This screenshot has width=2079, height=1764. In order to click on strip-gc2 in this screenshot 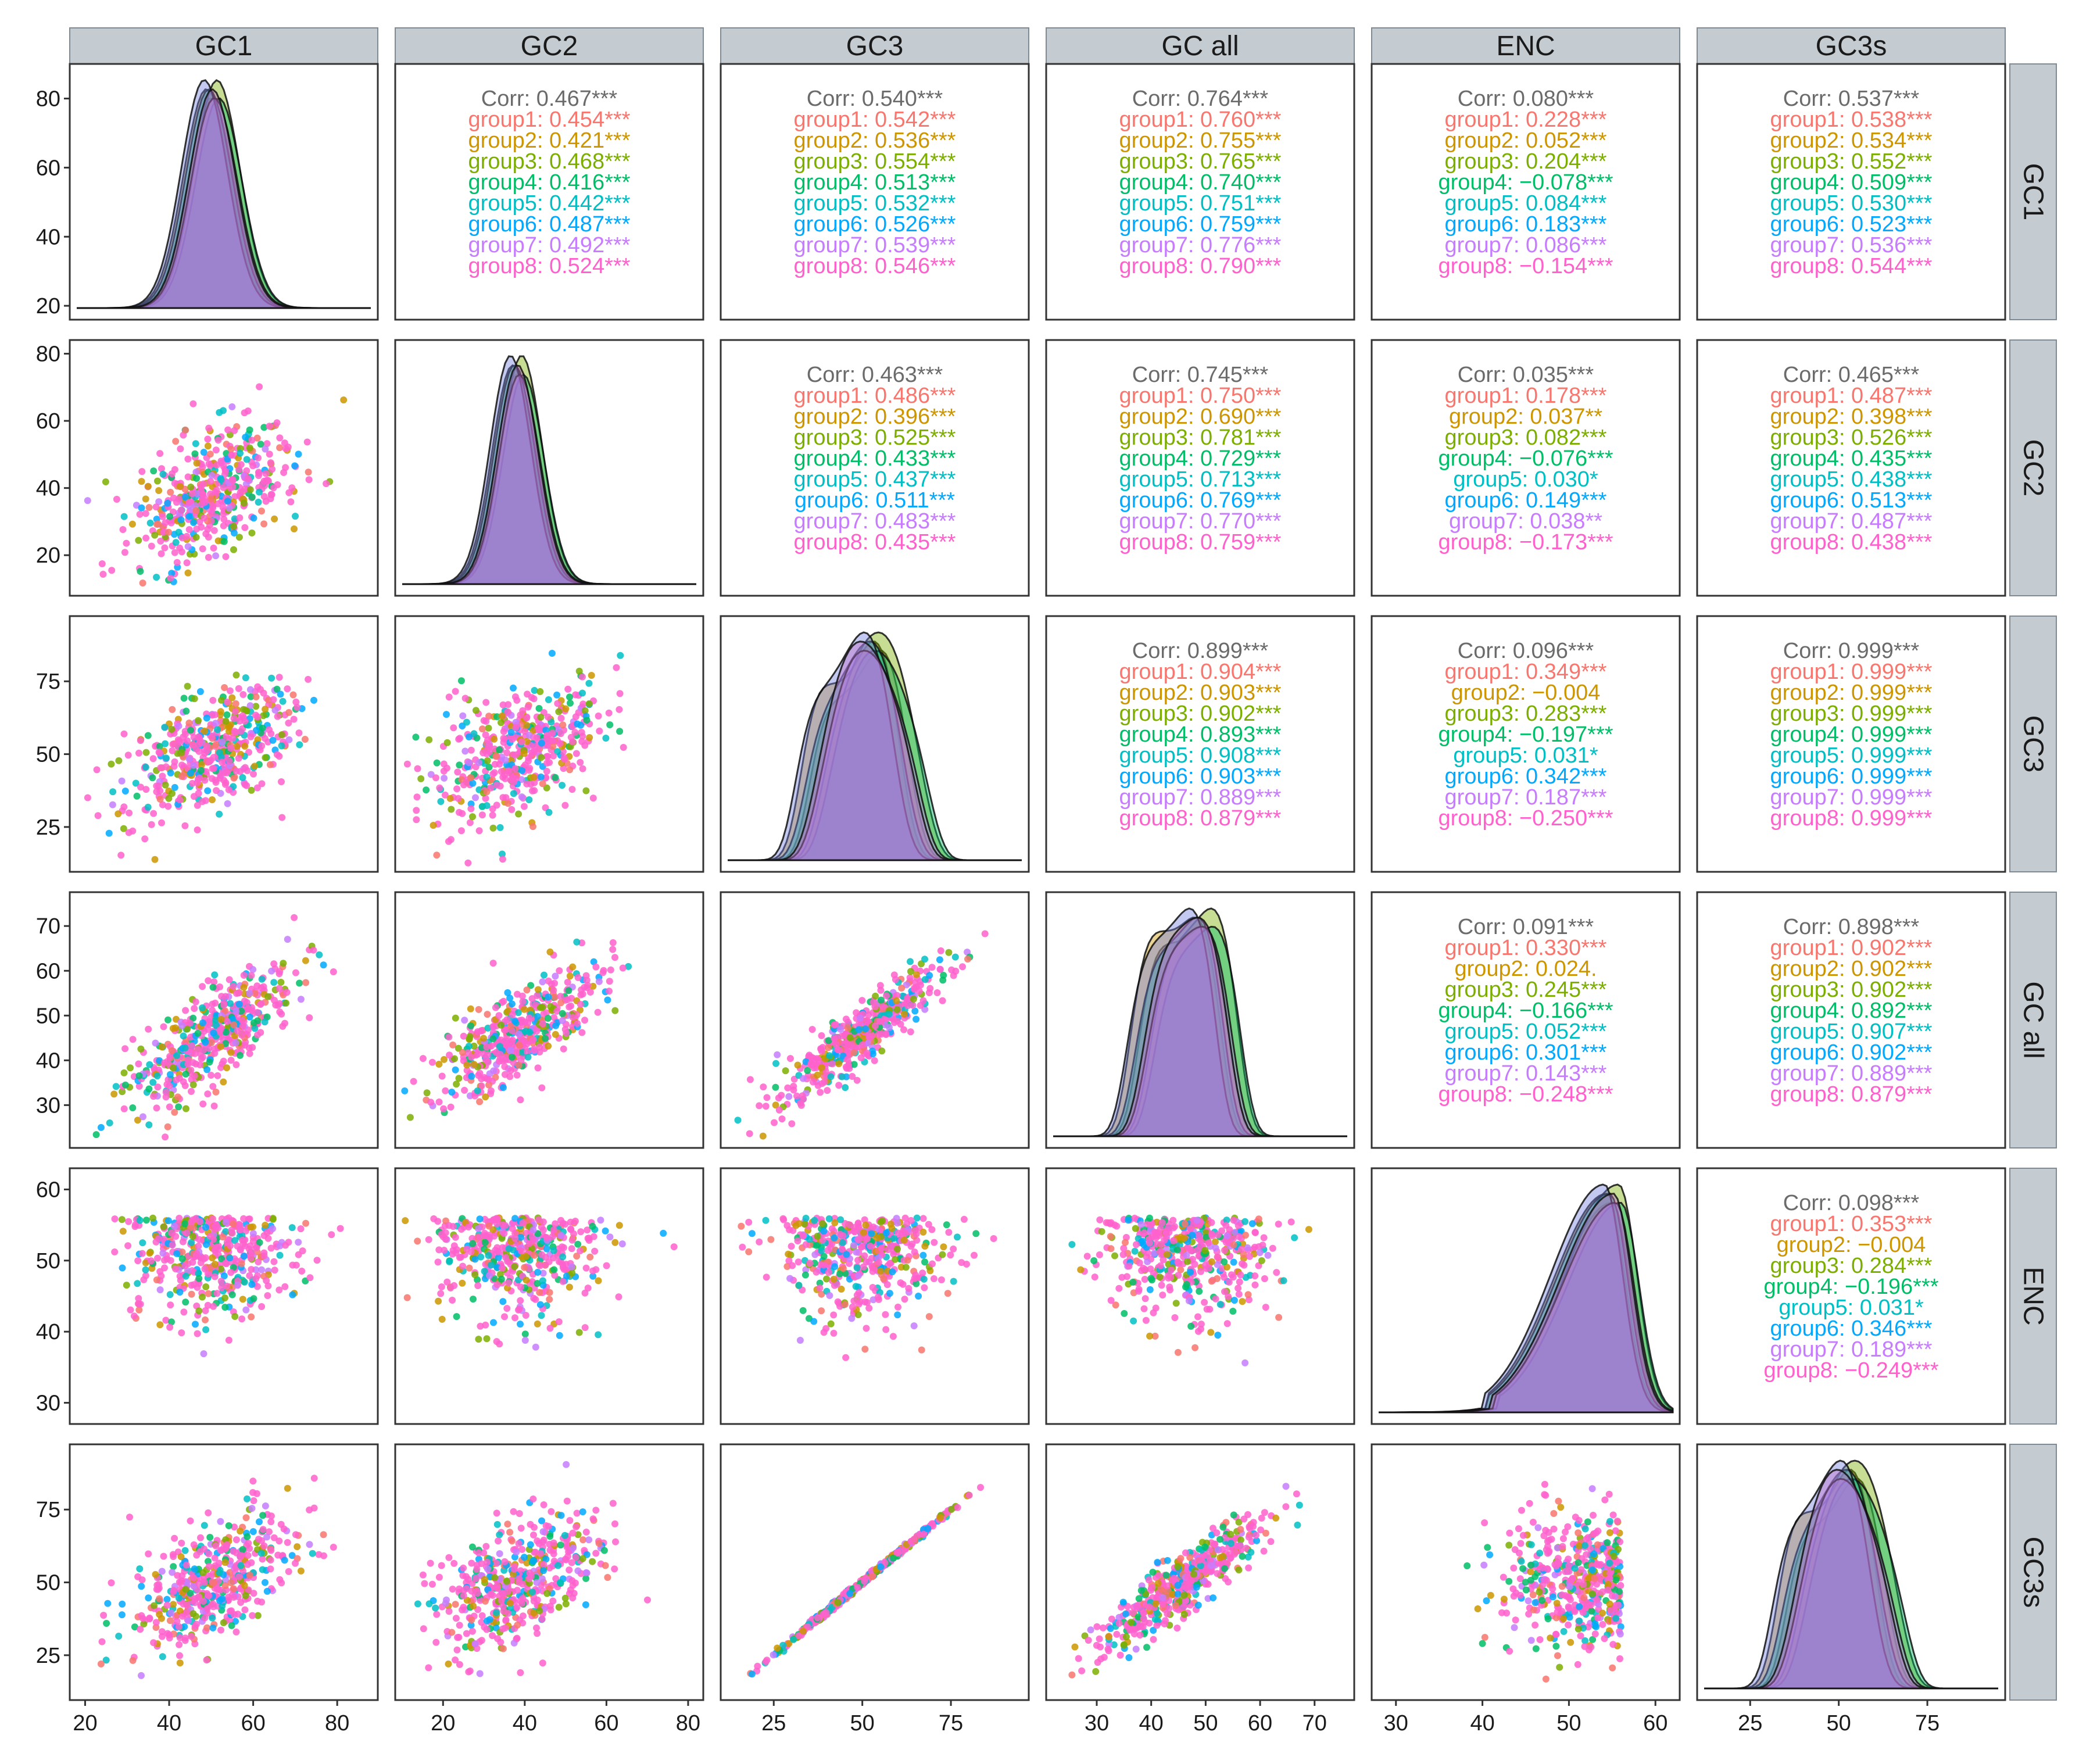, I will do `click(550, 46)`.